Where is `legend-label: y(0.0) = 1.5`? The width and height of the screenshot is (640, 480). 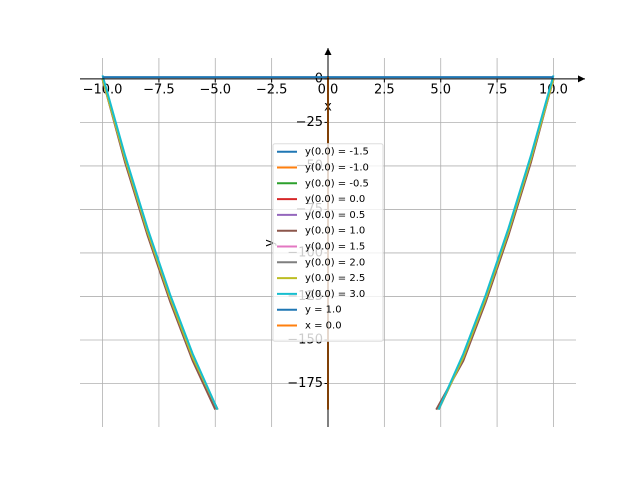
legend-label: y(0.0) = 1.5 is located at coordinates (335, 247).